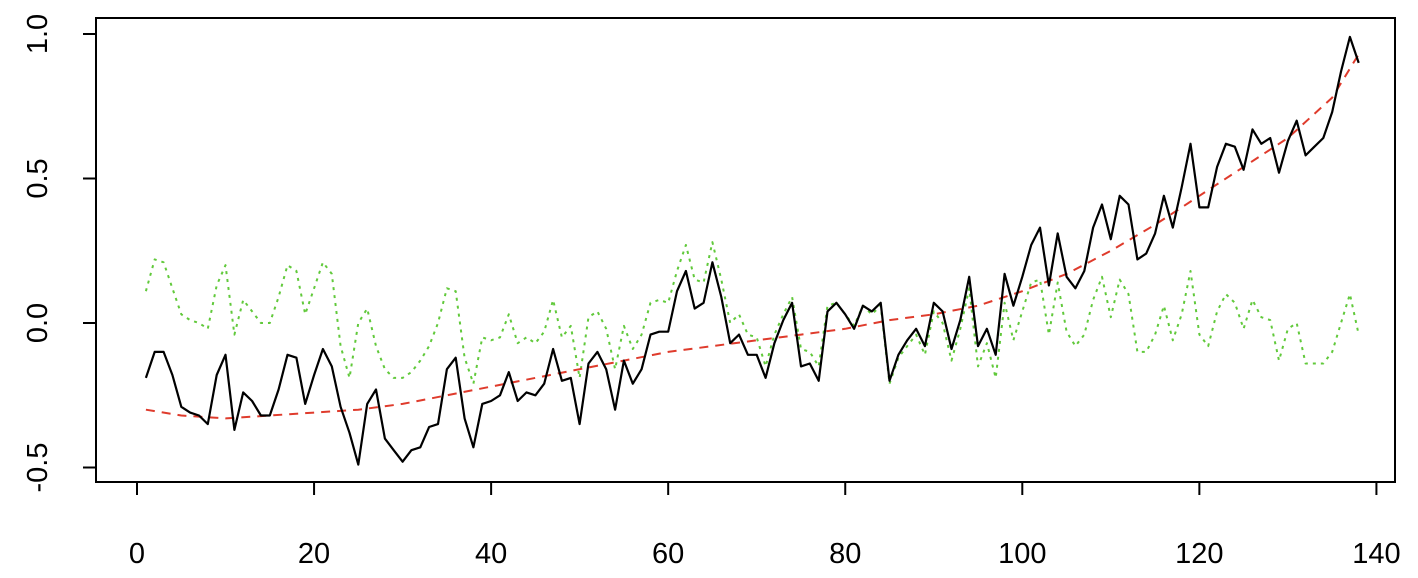  I want to click on x-axis: 0 20 40 60 80 100 120 140, so click(765, 525).